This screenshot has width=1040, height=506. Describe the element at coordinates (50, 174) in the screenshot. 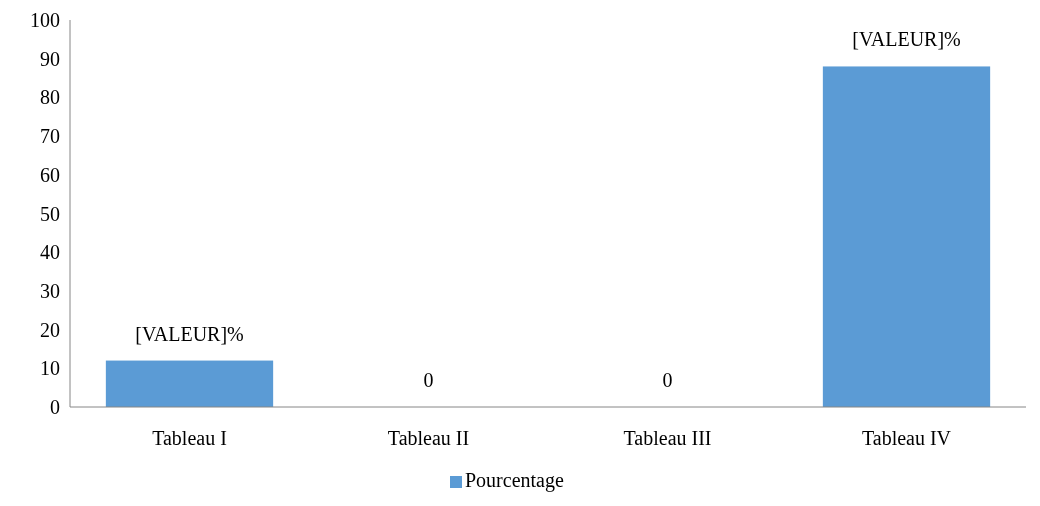

I see `y-tick-label: 60` at that location.